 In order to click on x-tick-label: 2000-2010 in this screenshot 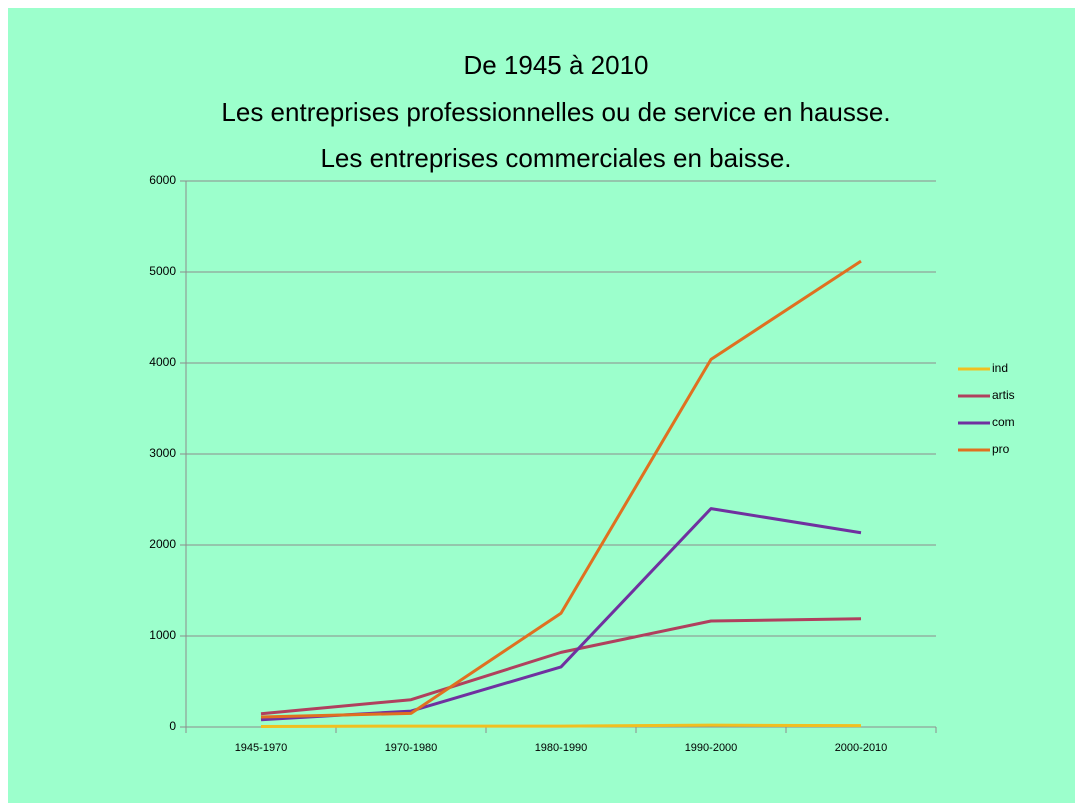, I will do `click(861, 748)`.